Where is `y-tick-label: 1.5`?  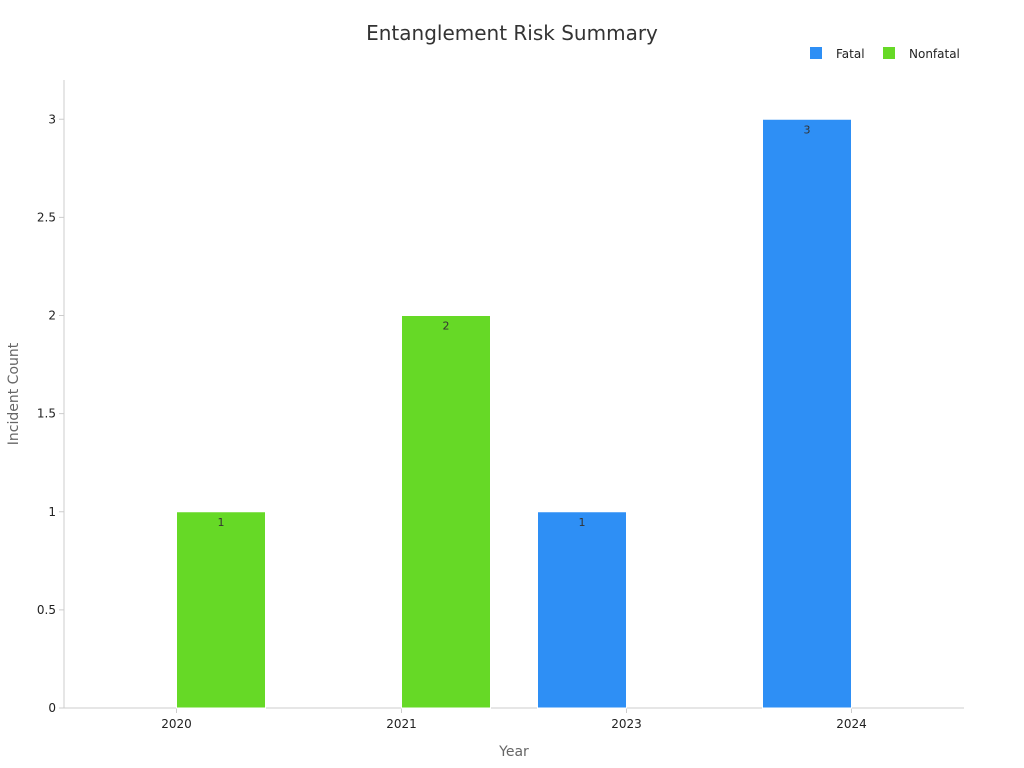 y-tick-label: 1.5 is located at coordinates (46, 414).